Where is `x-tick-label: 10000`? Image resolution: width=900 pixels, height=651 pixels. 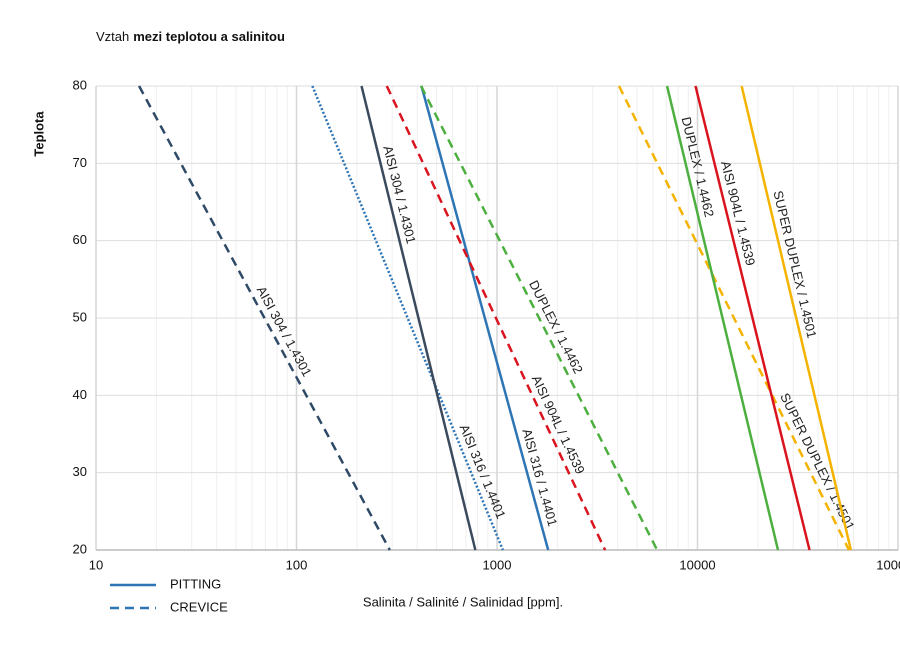
x-tick-label: 10000 is located at coordinates (697, 564).